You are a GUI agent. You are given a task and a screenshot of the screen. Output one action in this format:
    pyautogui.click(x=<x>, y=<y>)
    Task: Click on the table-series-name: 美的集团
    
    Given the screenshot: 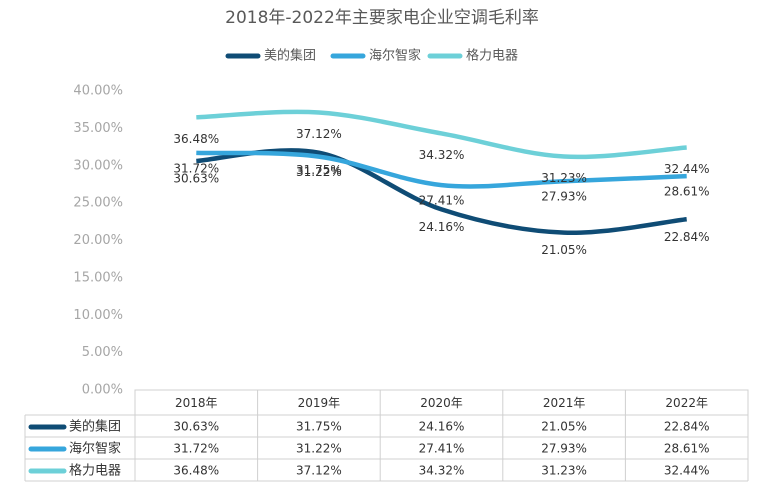 What is the action you would take?
    pyautogui.click(x=95, y=427)
    